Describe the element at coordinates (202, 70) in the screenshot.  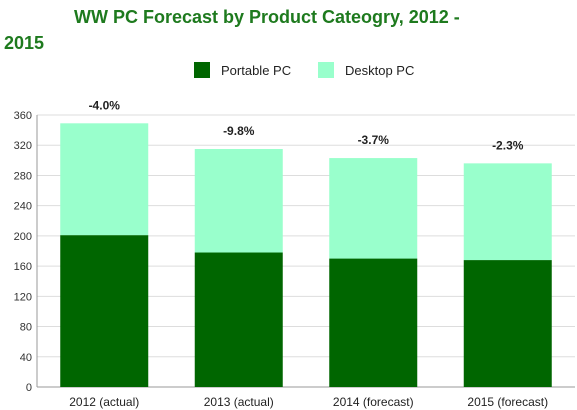
I see `legend-swatch-portable-pc` at that location.